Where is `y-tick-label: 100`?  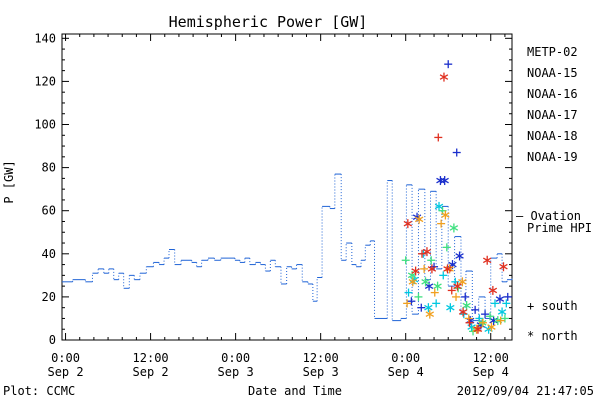 y-tick-label: 100 is located at coordinates (45, 125).